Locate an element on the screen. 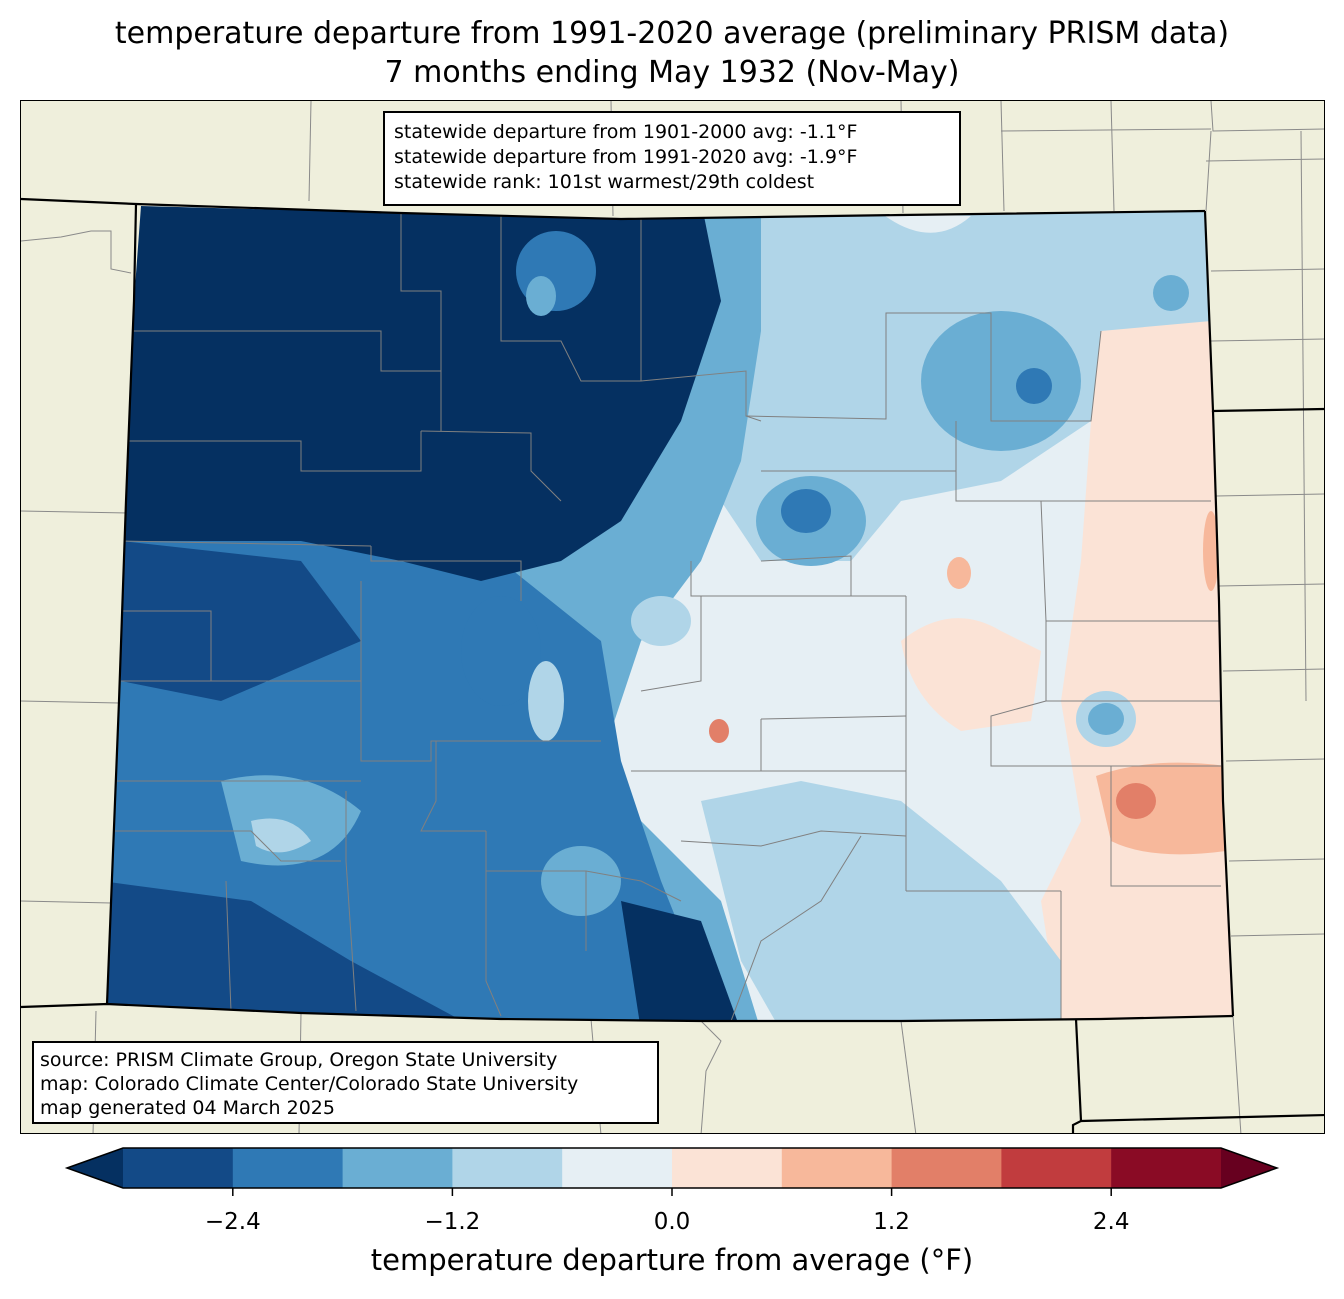 The image size is (1344, 1299). colorbar is located at coordinates (672, 1171).